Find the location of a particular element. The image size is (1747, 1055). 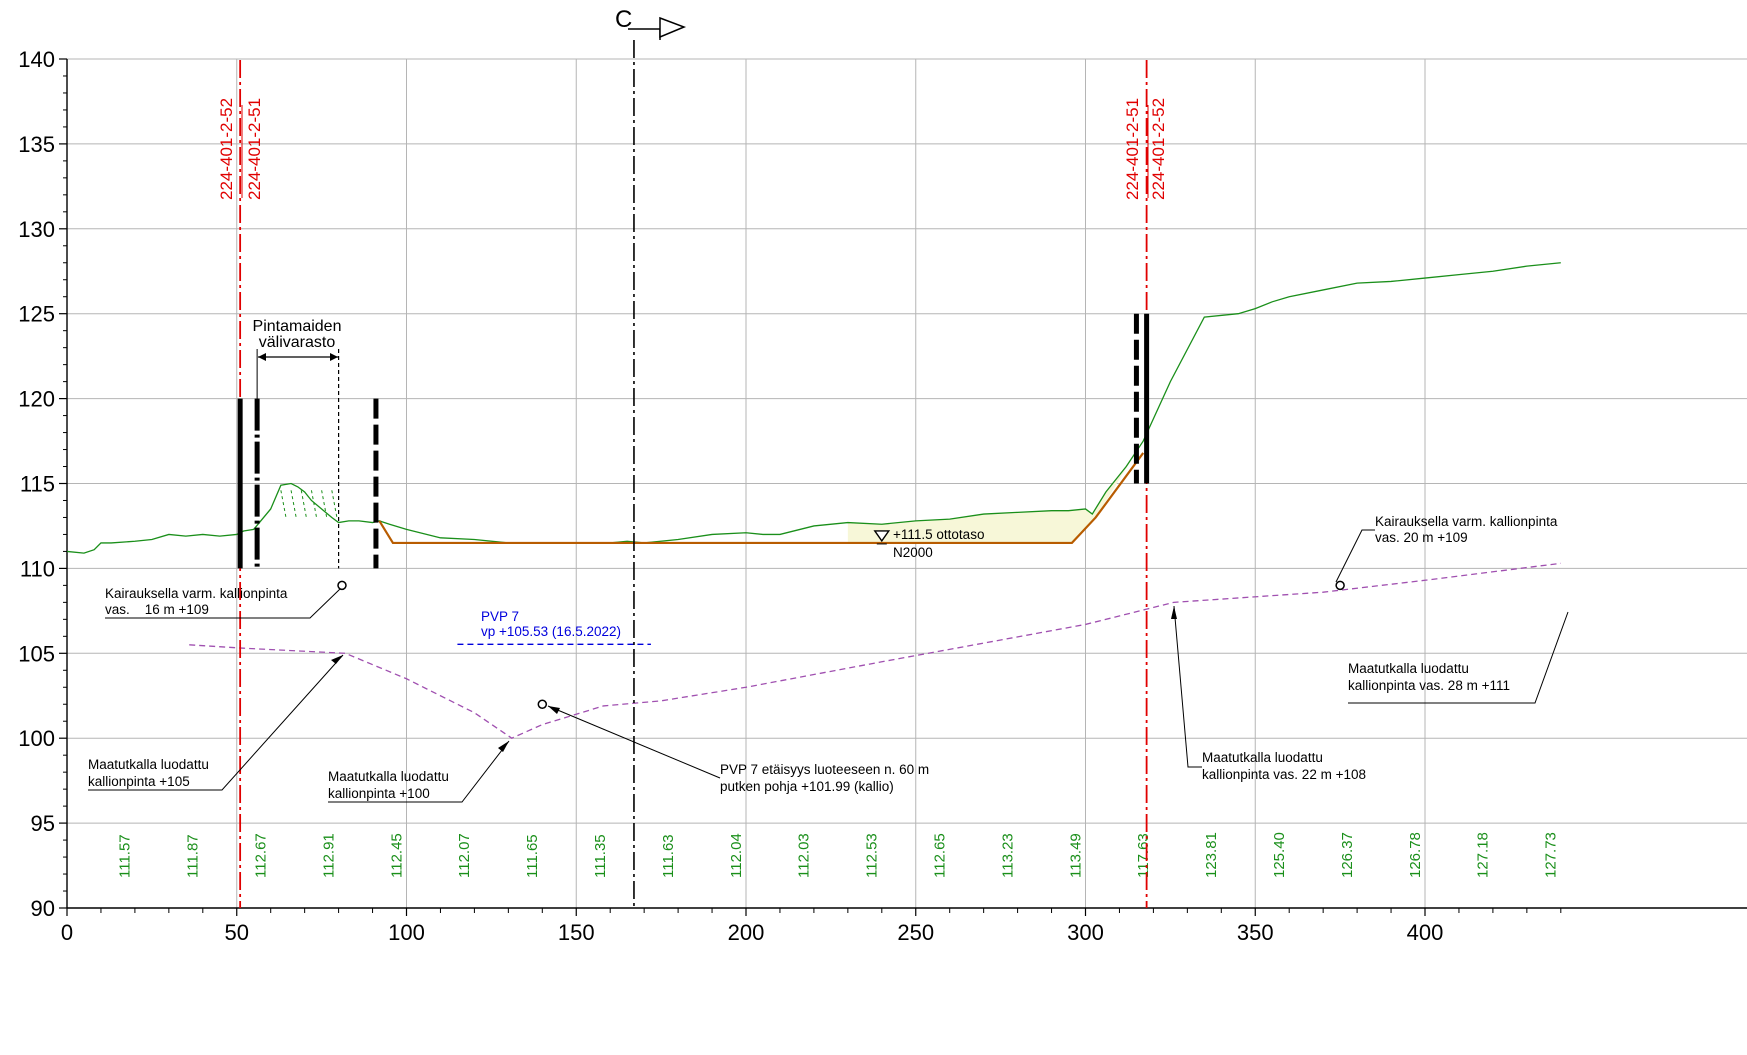

water-level-icon is located at coordinates (882, 536).